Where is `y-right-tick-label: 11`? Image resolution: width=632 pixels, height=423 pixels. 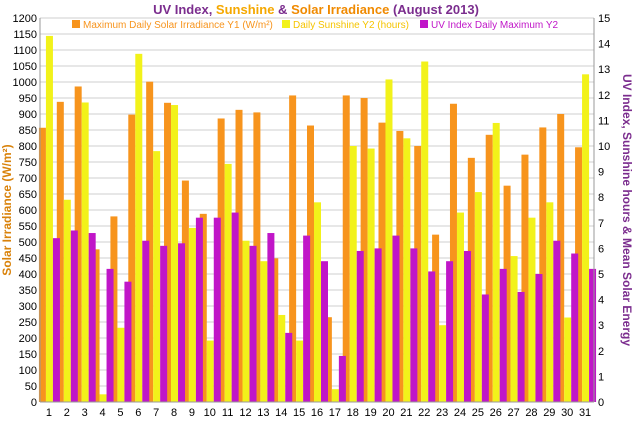
y-right-tick-label: 11 is located at coordinates (603, 121).